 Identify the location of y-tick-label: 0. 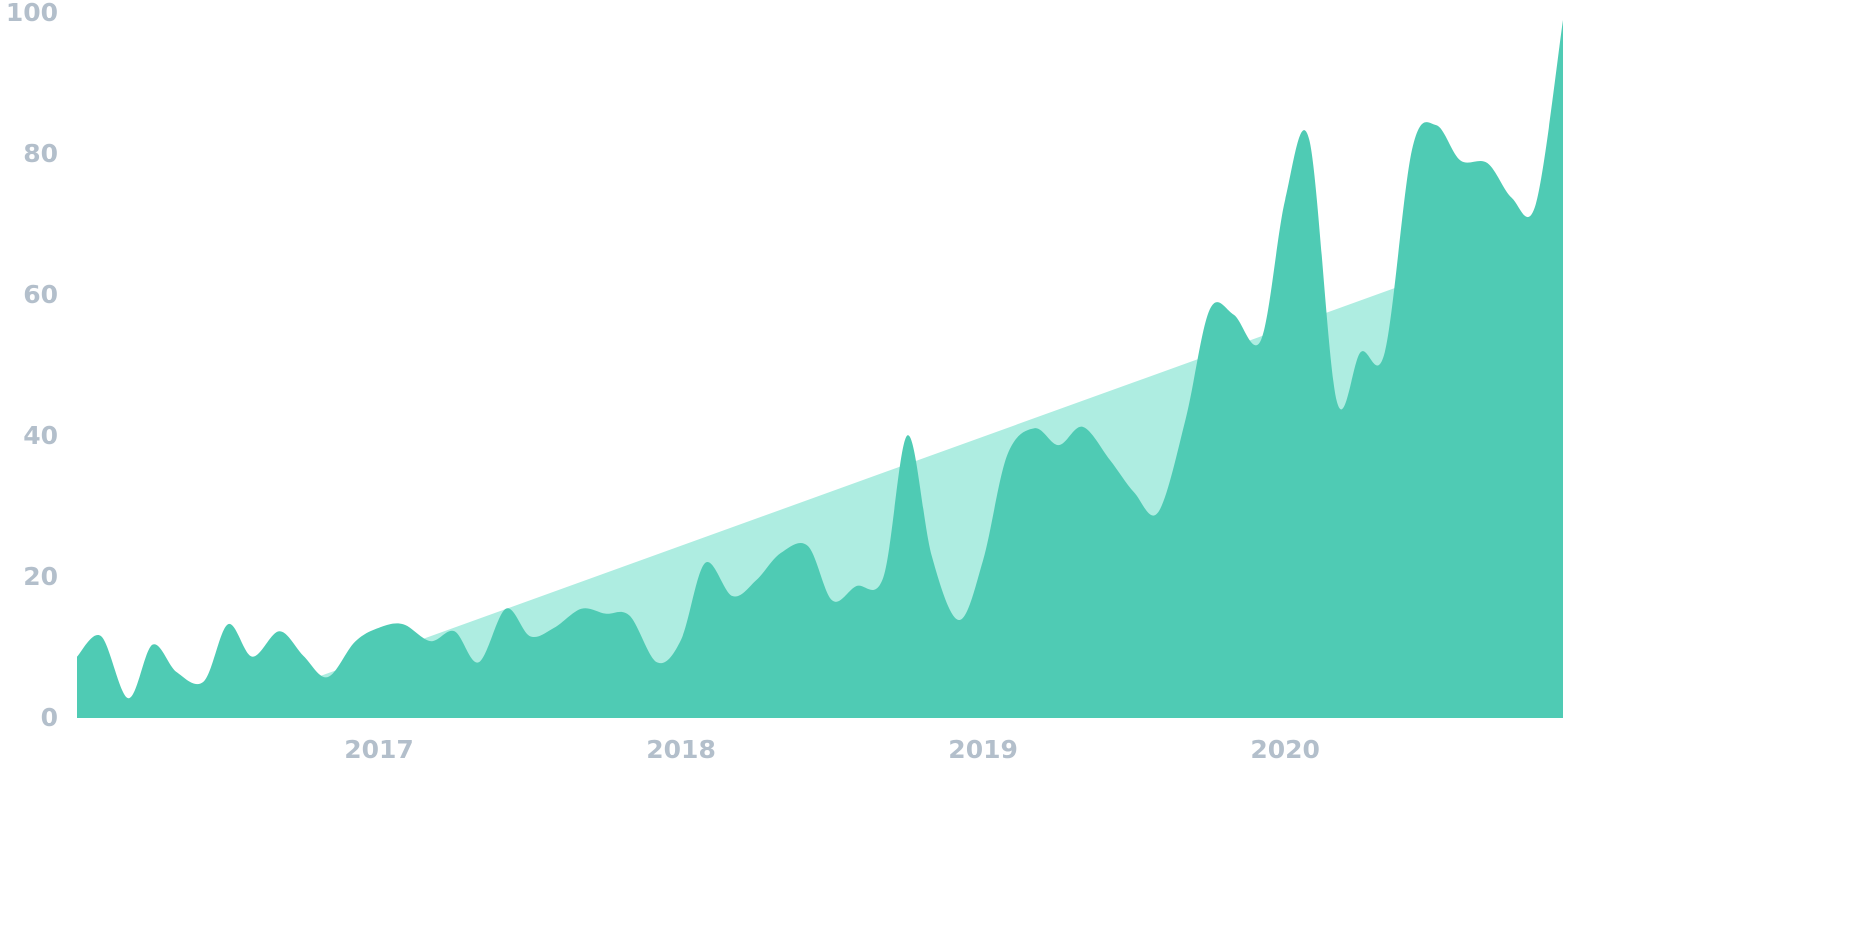
(49, 717).